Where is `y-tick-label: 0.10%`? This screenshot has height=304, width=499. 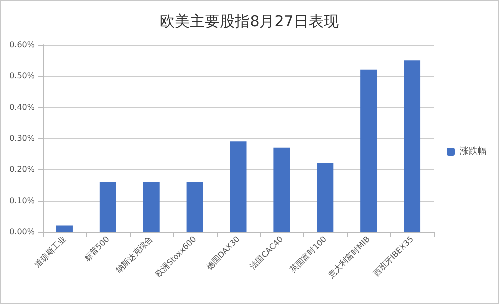
y-tick-label: 0.10% is located at coordinates (23, 201).